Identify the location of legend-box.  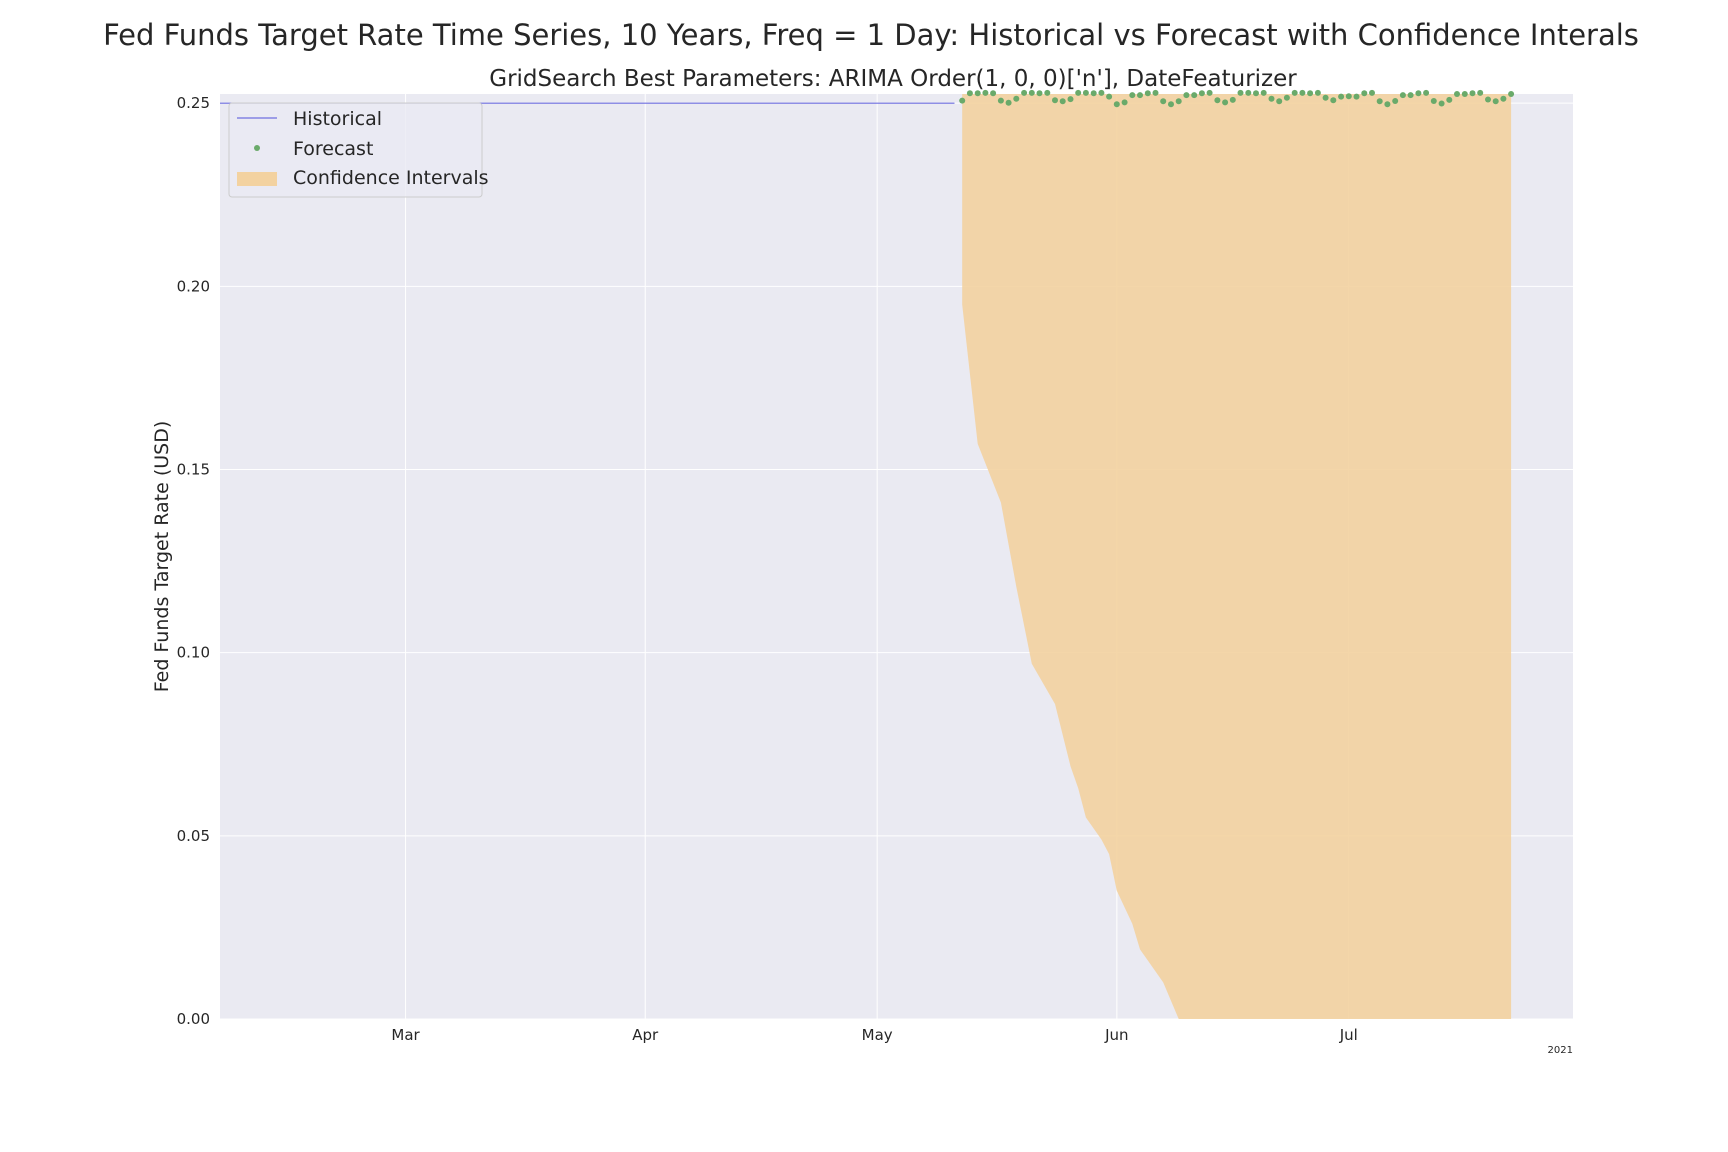
(355, 150).